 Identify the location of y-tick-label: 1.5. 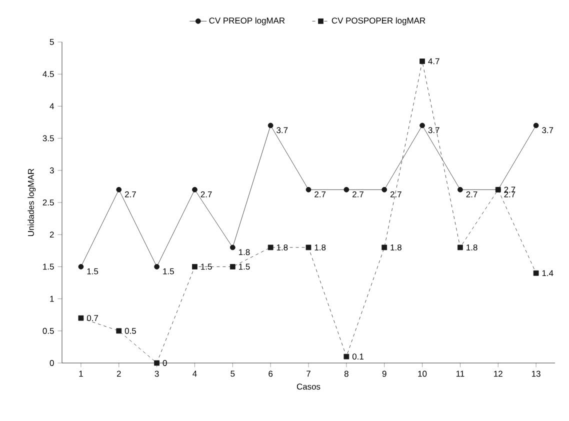
(48, 267).